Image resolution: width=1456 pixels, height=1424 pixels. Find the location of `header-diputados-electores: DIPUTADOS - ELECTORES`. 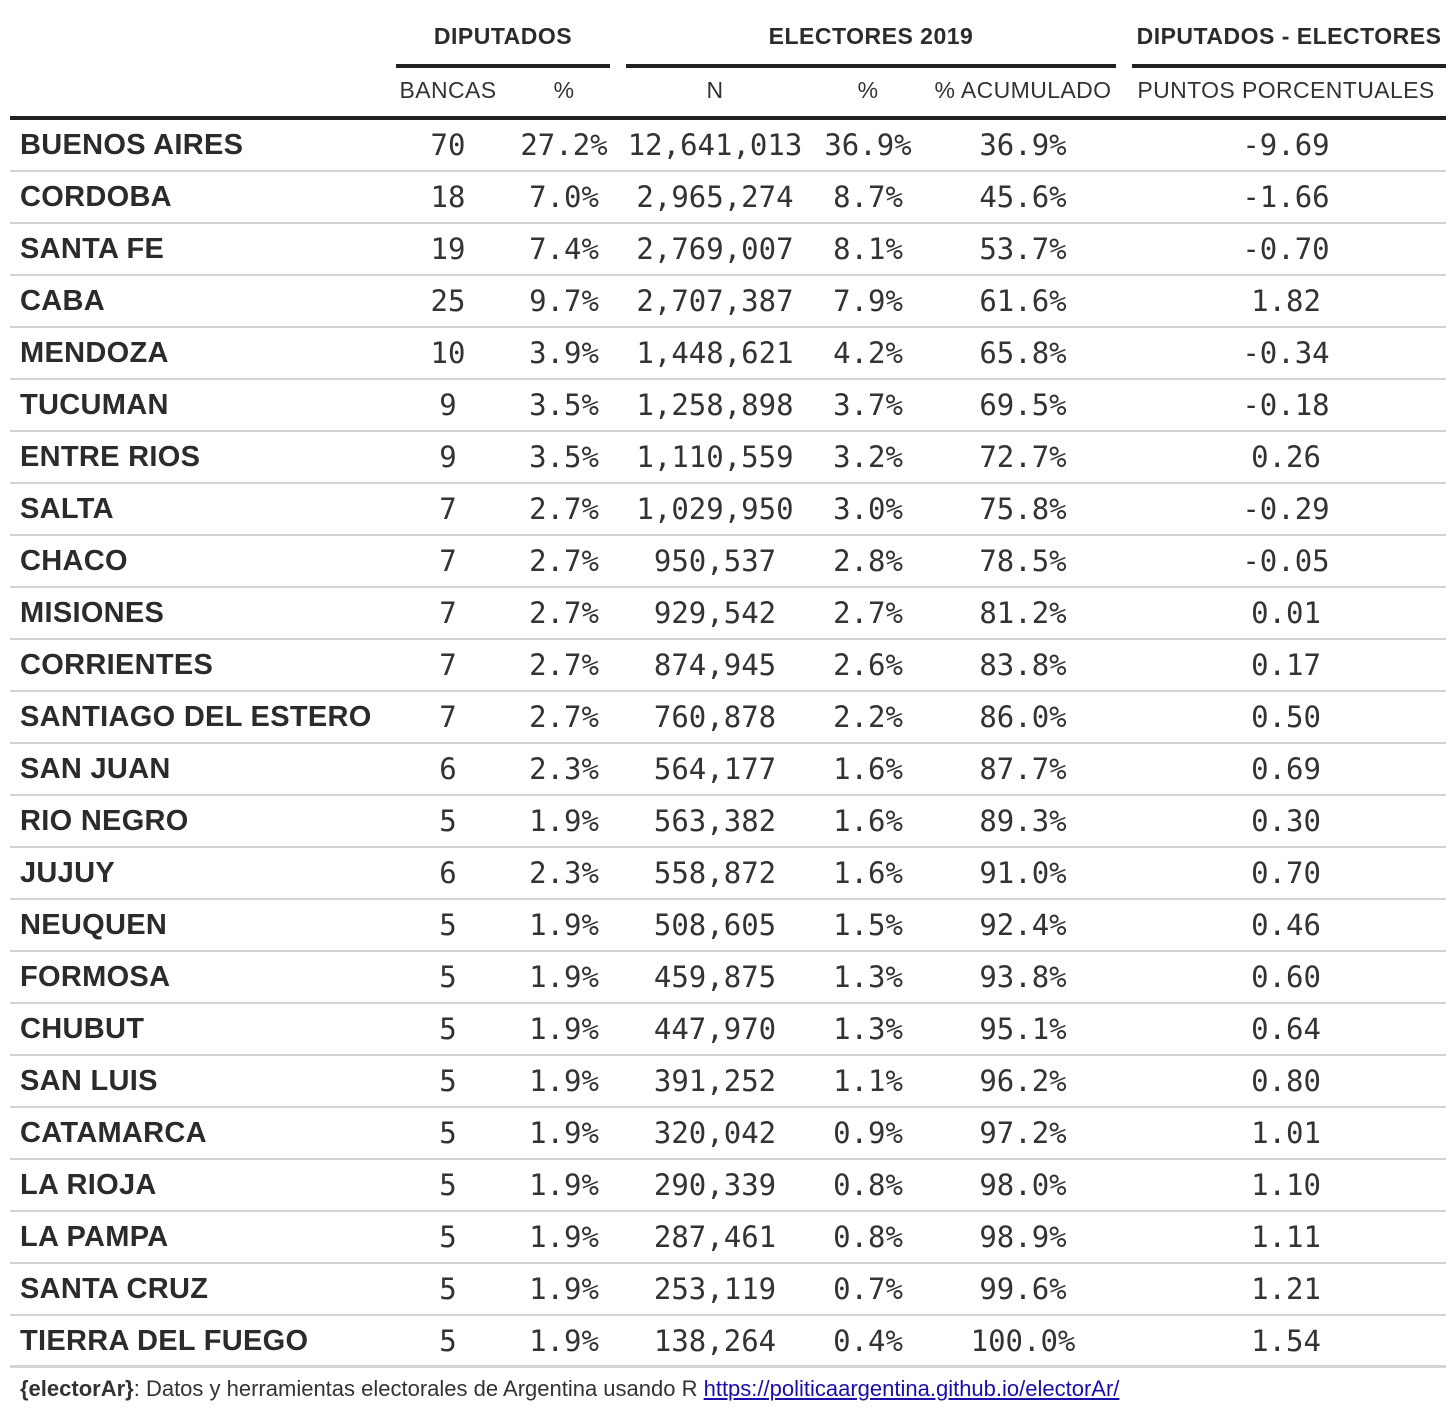

header-diputados-electores: DIPUTADOS - ELECTORES is located at coordinates (1289, 44).